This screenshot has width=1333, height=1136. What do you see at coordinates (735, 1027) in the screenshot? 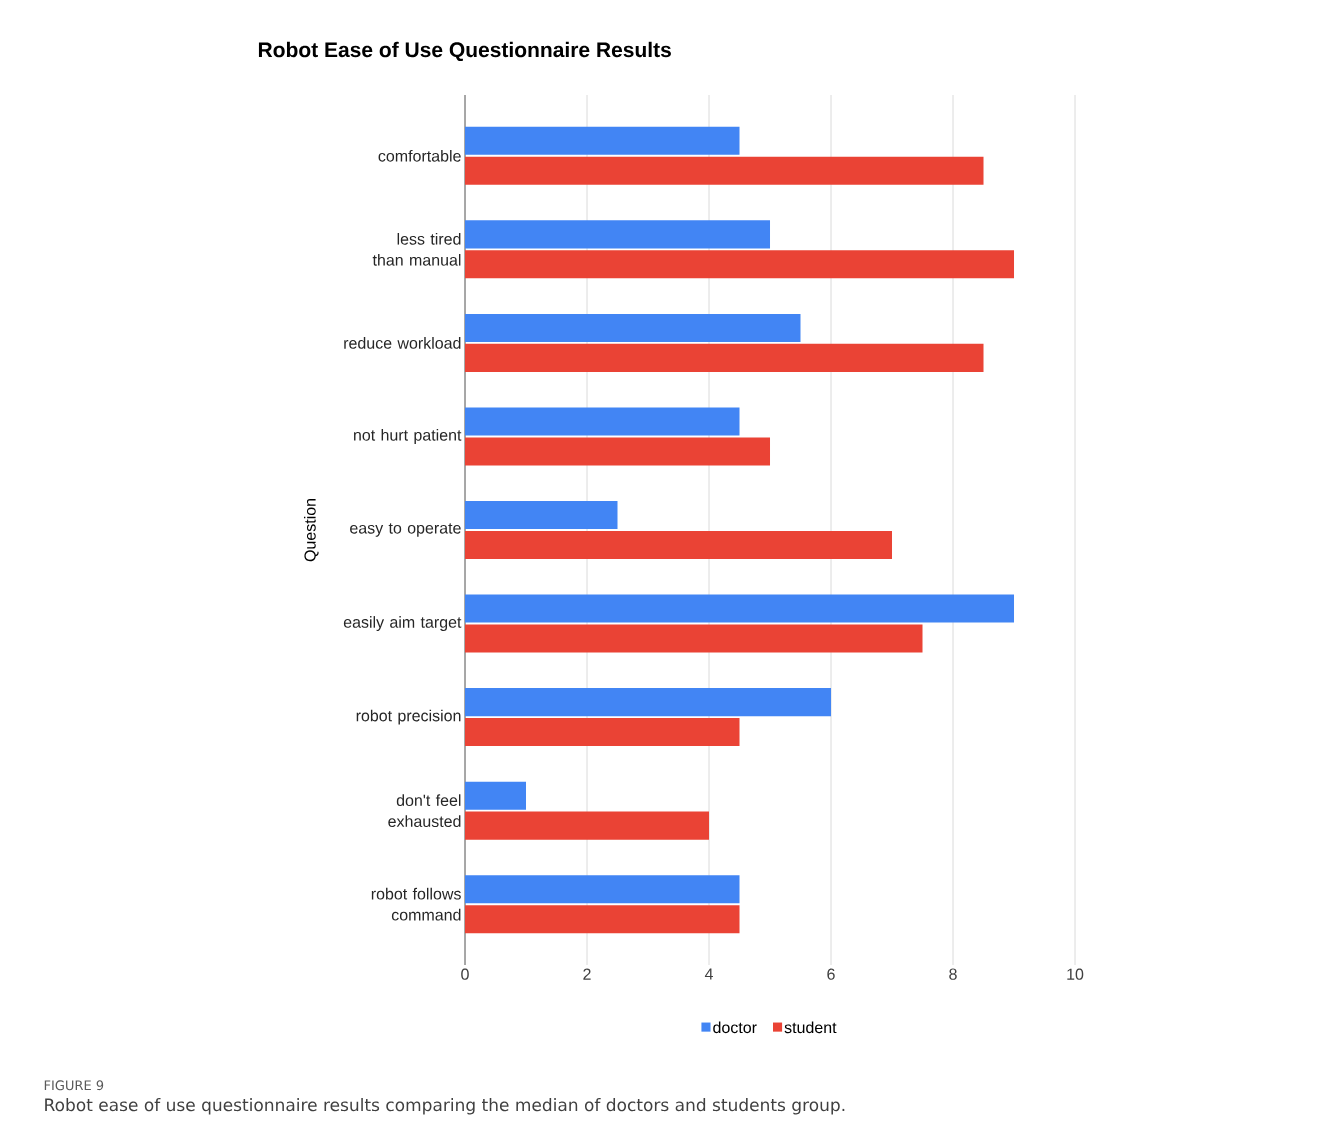
I see `legend-label: doctor` at bounding box center [735, 1027].